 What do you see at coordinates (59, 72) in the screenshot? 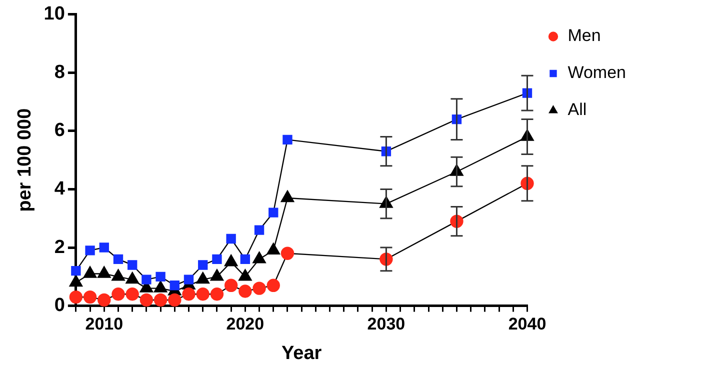
I see `y-tick-label: 8` at bounding box center [59, 72].